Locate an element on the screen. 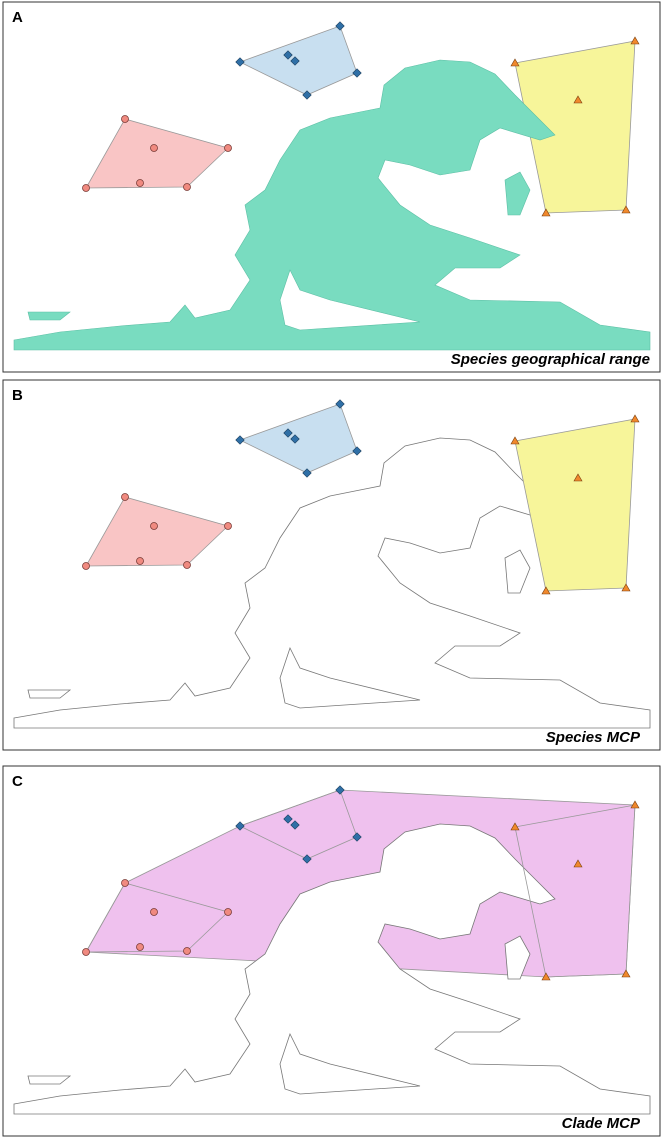 This screenshot has height=1140, width=665. panel-label: C is located at coordinates (17, 781).